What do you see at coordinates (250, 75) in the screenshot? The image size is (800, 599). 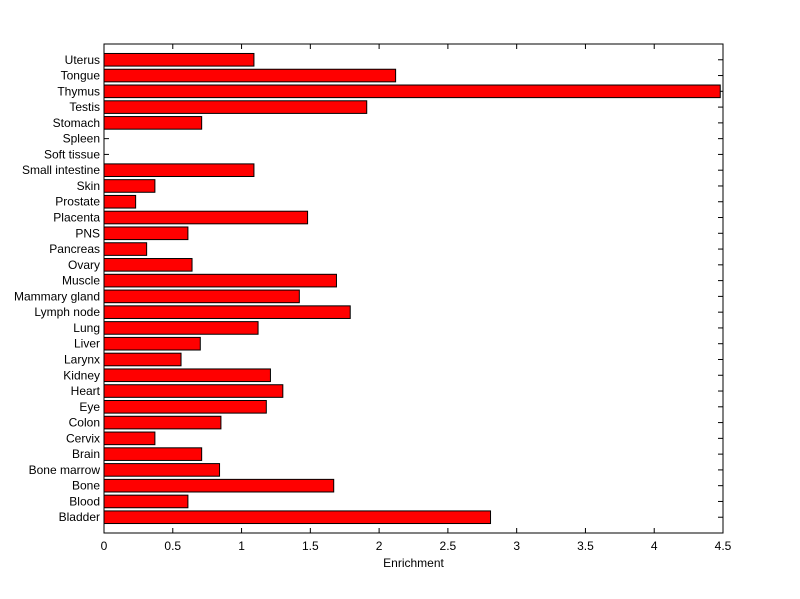 I see `bar-tongue` at bounding box center [250, 75].